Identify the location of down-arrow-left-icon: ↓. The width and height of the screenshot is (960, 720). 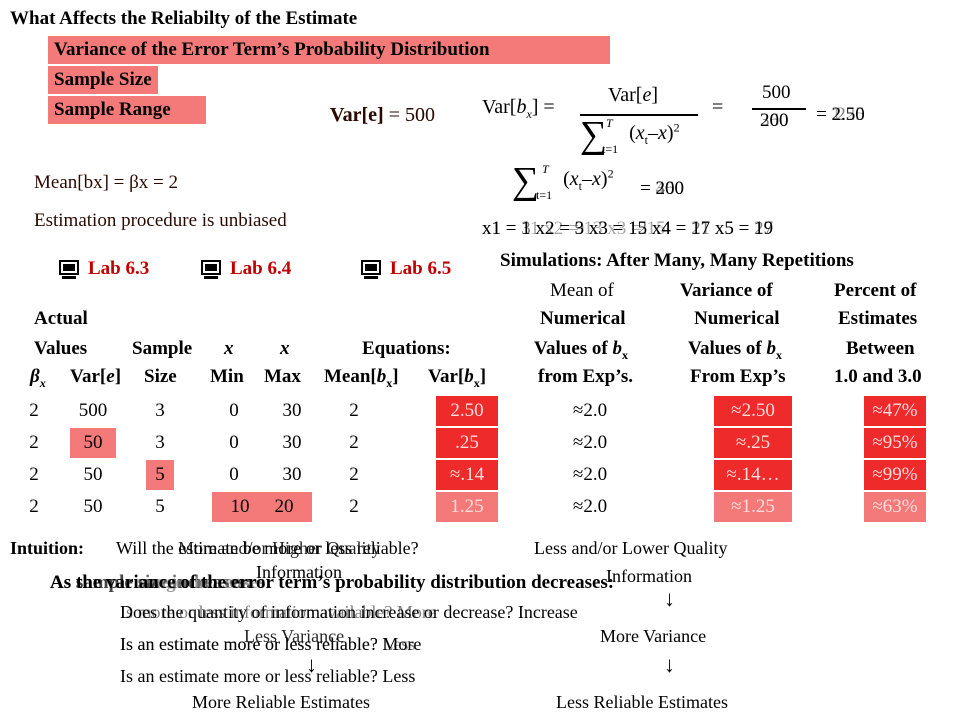
(311, 664).